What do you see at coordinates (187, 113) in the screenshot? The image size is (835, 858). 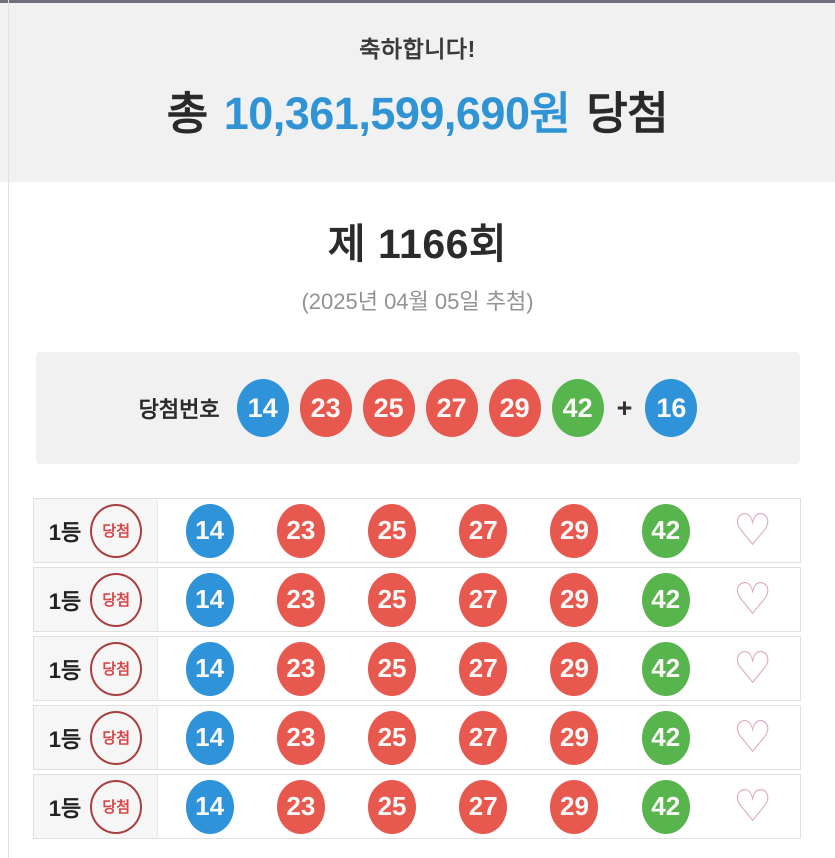 I see `total-prefix: 총` at bounding box center [187, 113].